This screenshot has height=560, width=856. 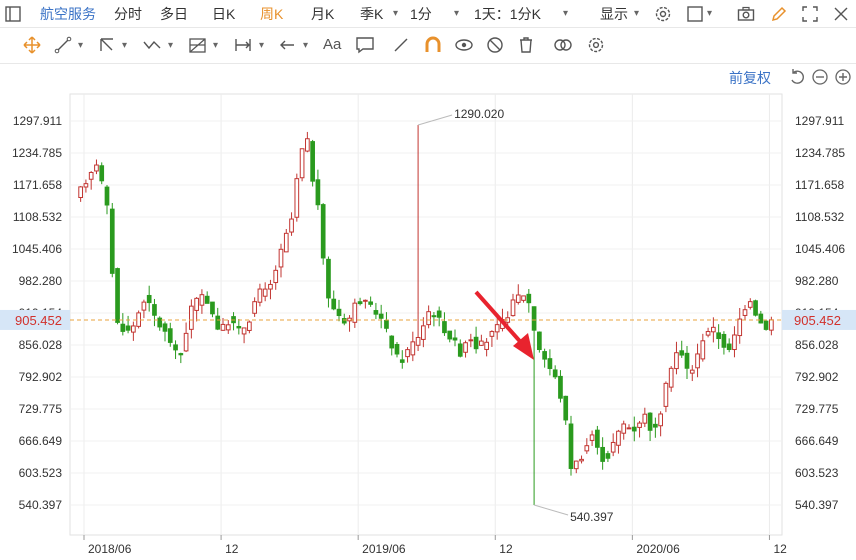 What do you see at coordinates (464, 45) in the screenshot?
I see `eye-icon` at bounding box center [464, 45].